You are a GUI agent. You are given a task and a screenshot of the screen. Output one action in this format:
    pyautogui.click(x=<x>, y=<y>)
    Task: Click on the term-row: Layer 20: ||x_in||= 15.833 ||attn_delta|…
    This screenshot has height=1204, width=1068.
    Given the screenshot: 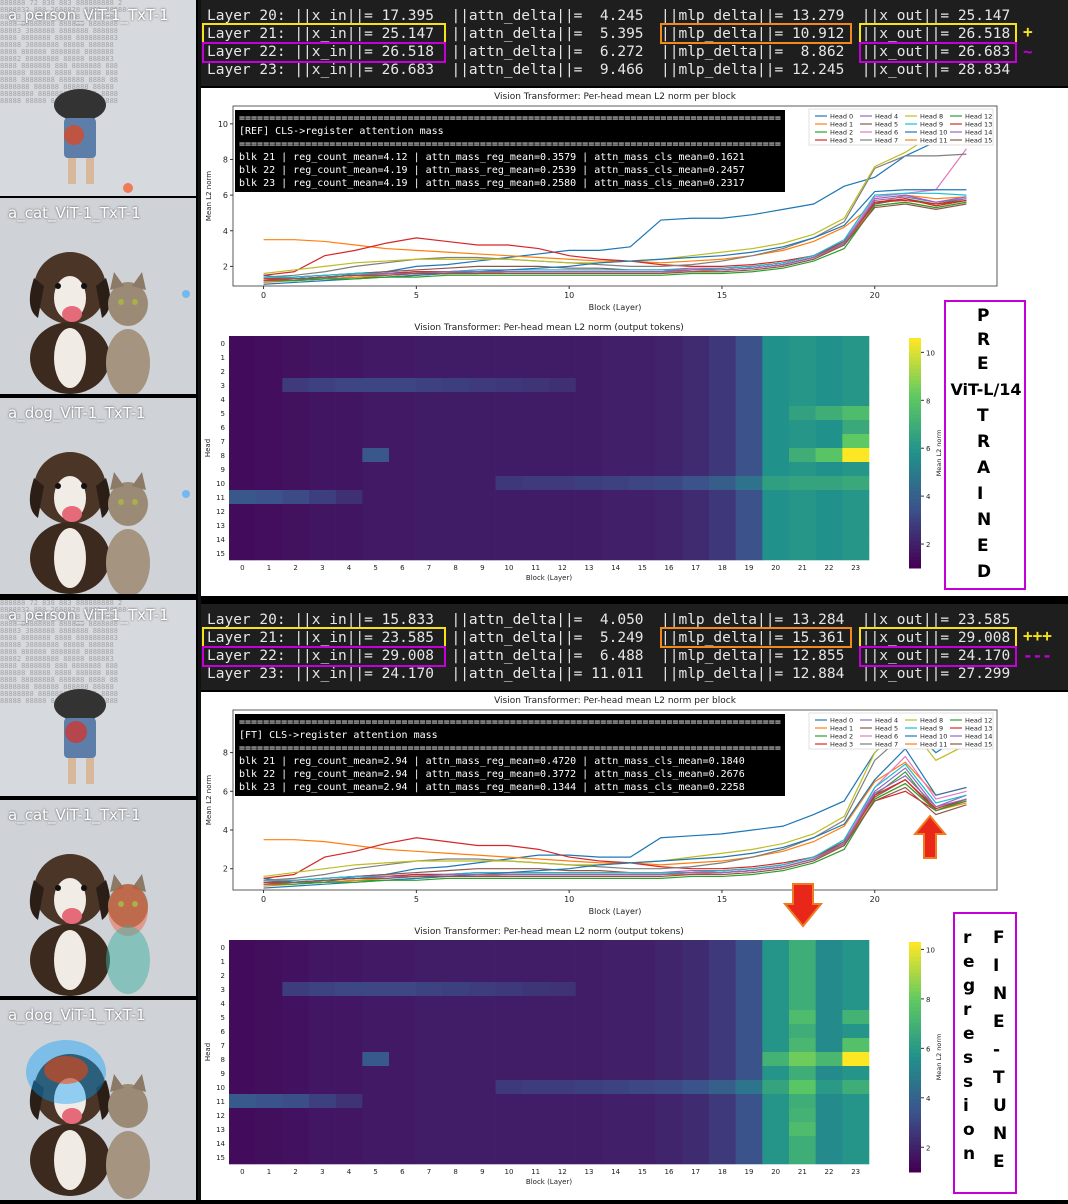 What is the action you would take?
    pyautogui.click(x=609, y=620)
    